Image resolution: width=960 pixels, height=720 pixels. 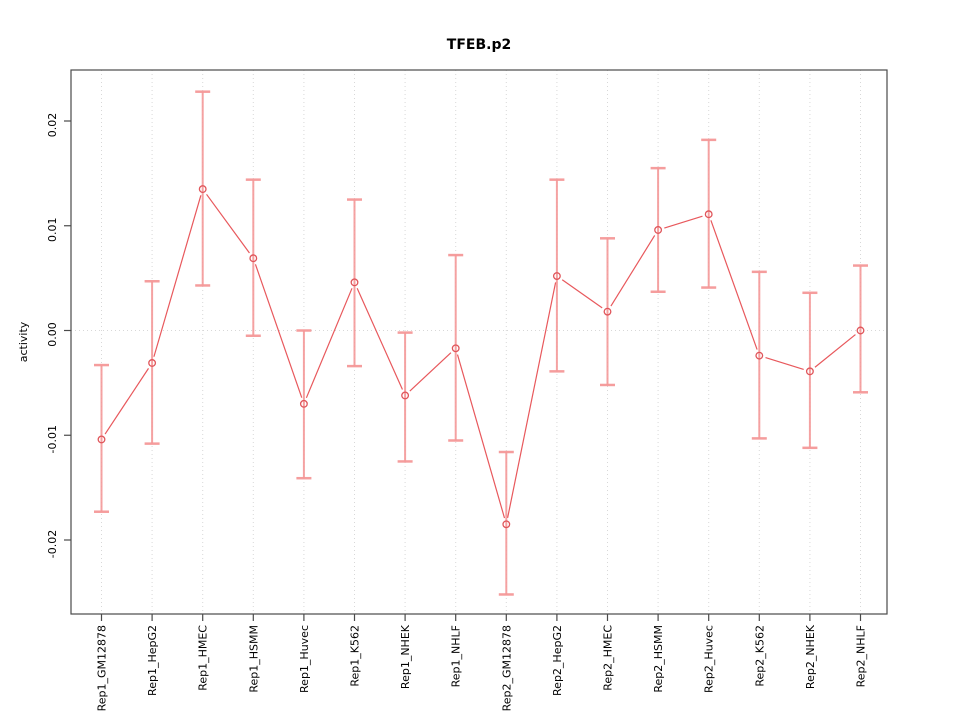 What do you see at coordinates (810, 656) in the screenshot?
I see `x-tick-label: Rep2_NHEK` at bounding box center [810, 656].